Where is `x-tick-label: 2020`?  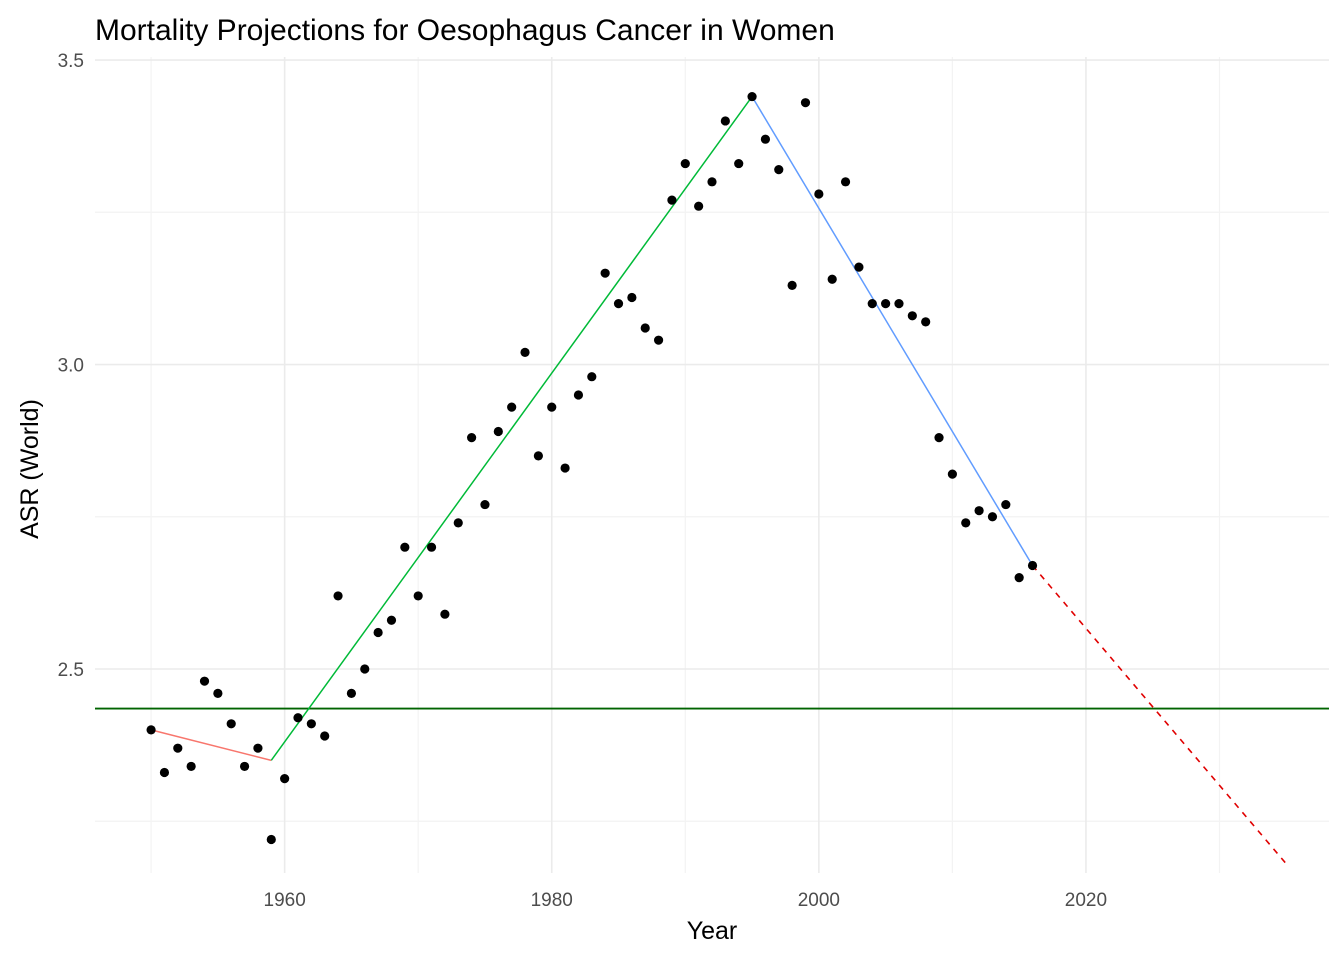 x-tick-label: 2020 is located at coordinates (1086, 900).